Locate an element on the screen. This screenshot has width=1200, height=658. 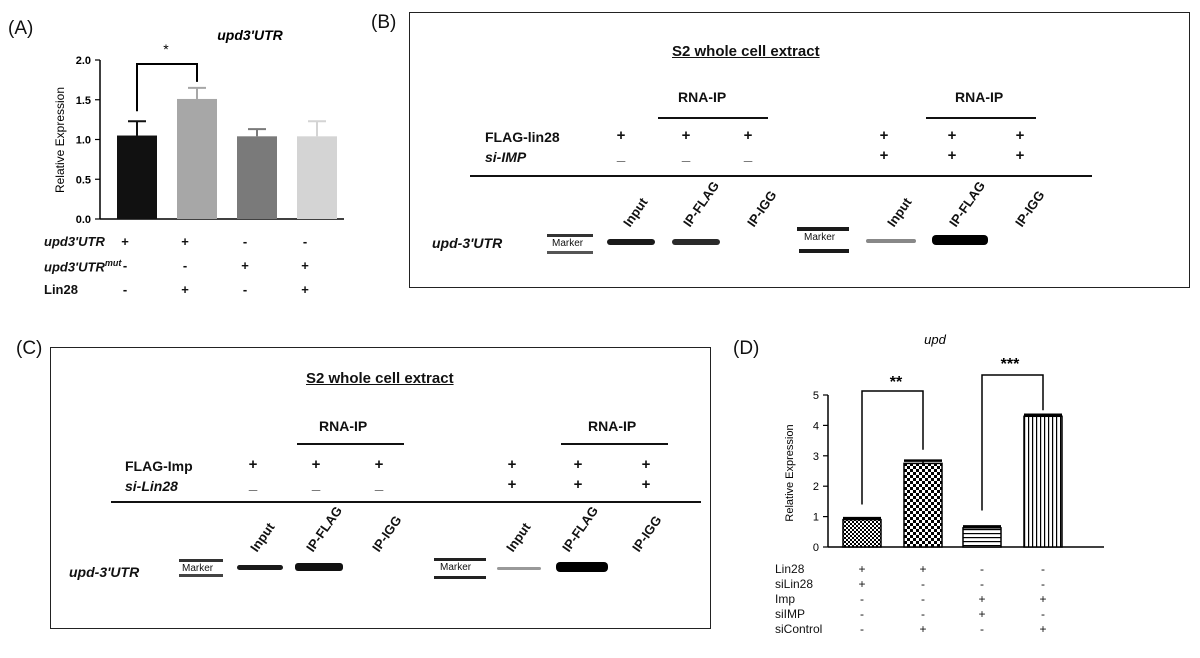
y-tick-label: 3 is located at coordinates (816, 457).